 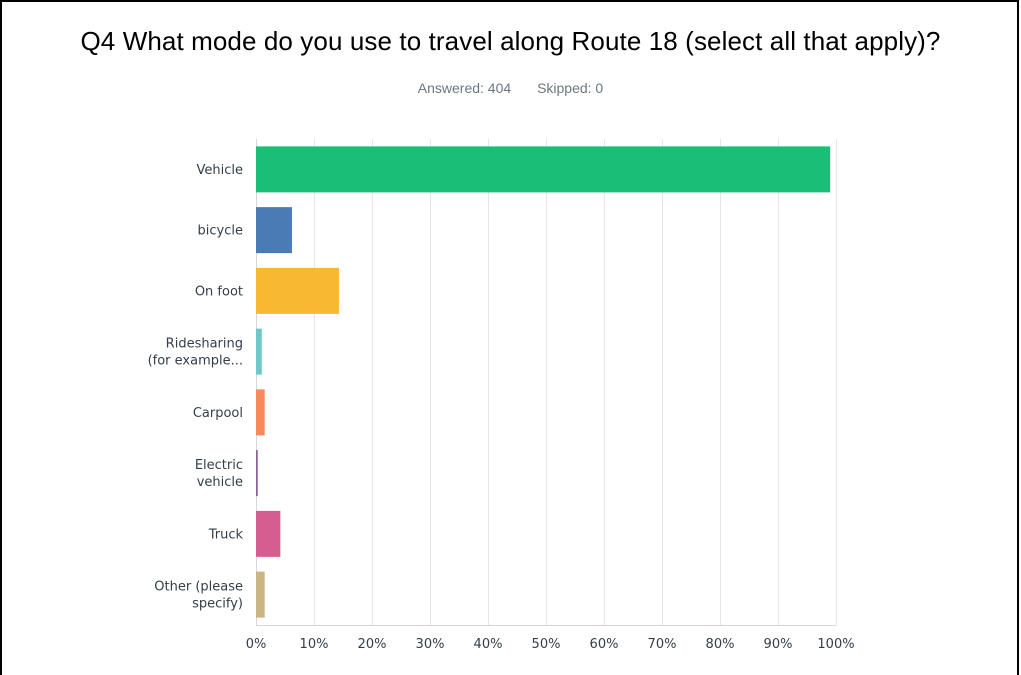 I want to click on category-label: Vehicle, so click(x=220, y=170).